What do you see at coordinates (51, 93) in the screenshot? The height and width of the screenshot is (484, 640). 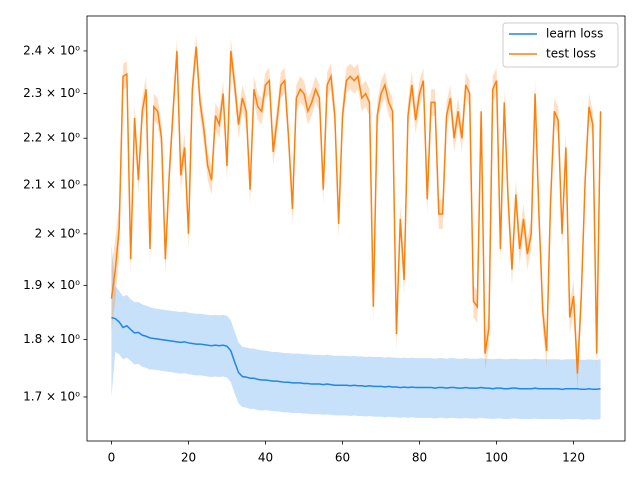 I see `y-tick-label: 2.3 × 10⁰` at bounding box center [51, 93].